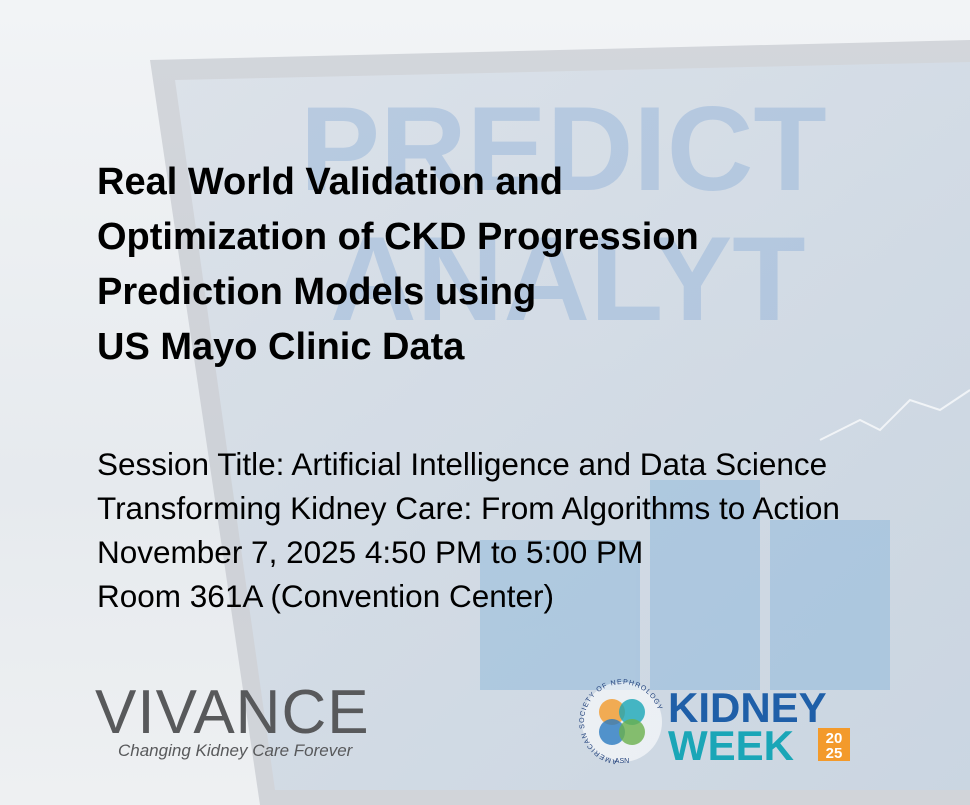 The image size is (970, 805). Describe the element at coordinates (563, 149) in the screenshot. I see `bg-word: PREDICT` at that location.